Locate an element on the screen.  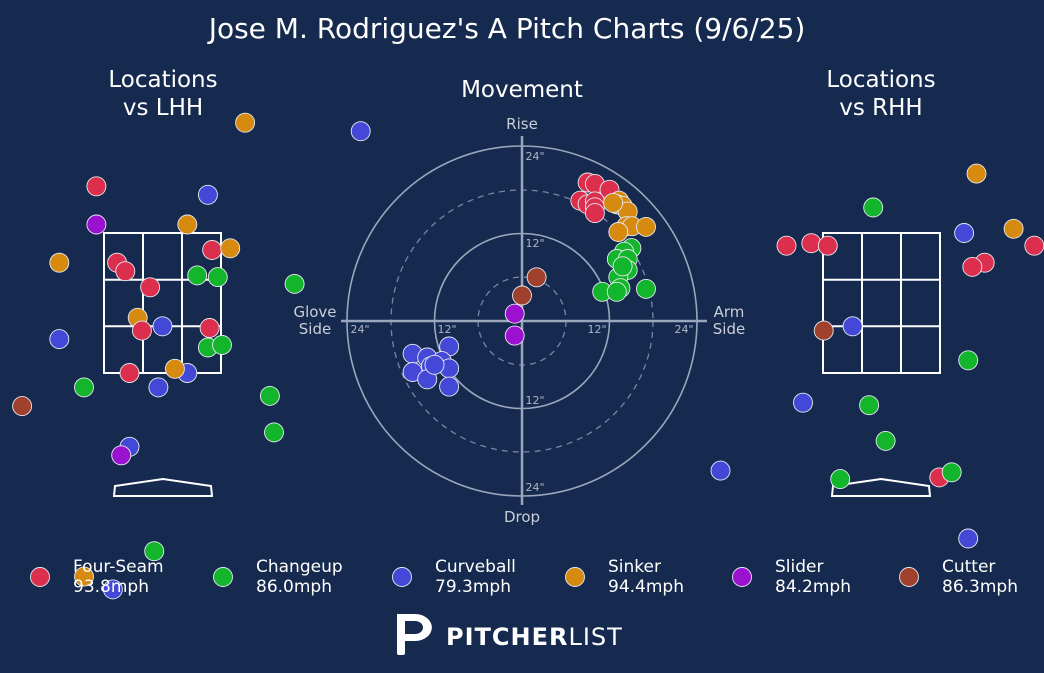
ring-label-right-24: 24" is located at coordinates (683, 329).